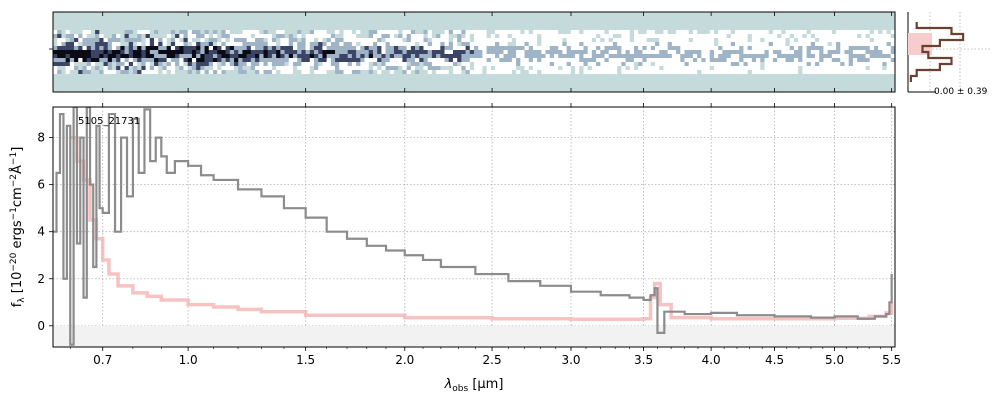 This screenshot has width=1000, height=400. I want to click on x-axis-label: λobs [μm], so click(474, 385).